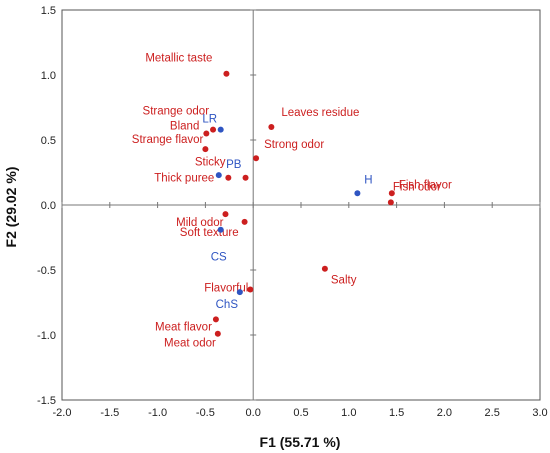 Image resolution: width=550 pixels, height=453 pixels. What do you see at coordinates (300, 442) in the screenshot?
I see `x-axis-title: F1 (55.71 %)` at bounding box center [300, 442].